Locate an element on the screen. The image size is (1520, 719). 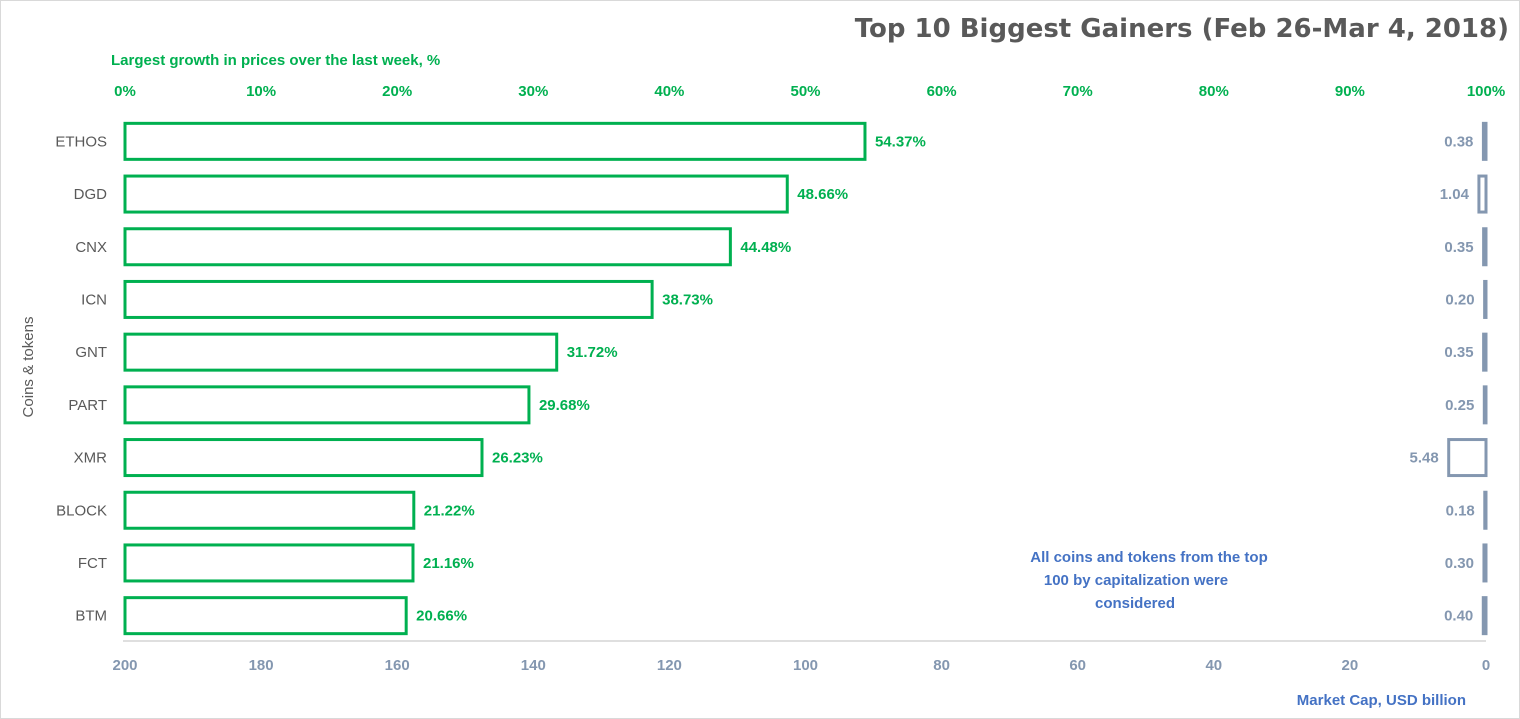
growth-data-label: 54.37% is located at coordinates (900, 141).